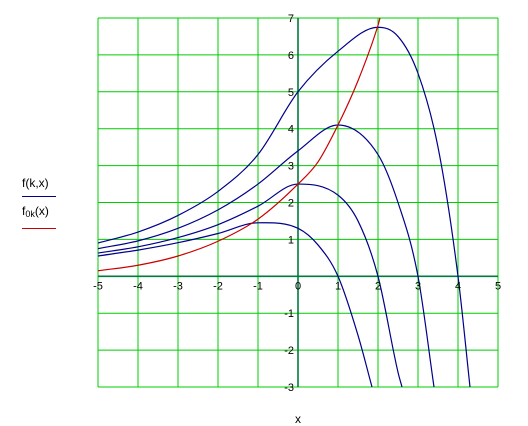 Image resolution: width=528 pixels, height=426 pixels. What do you see at coordinates (291, 167) in the screenshot?
I see `y-tick-label: 3` at bounding box center [291, 167].